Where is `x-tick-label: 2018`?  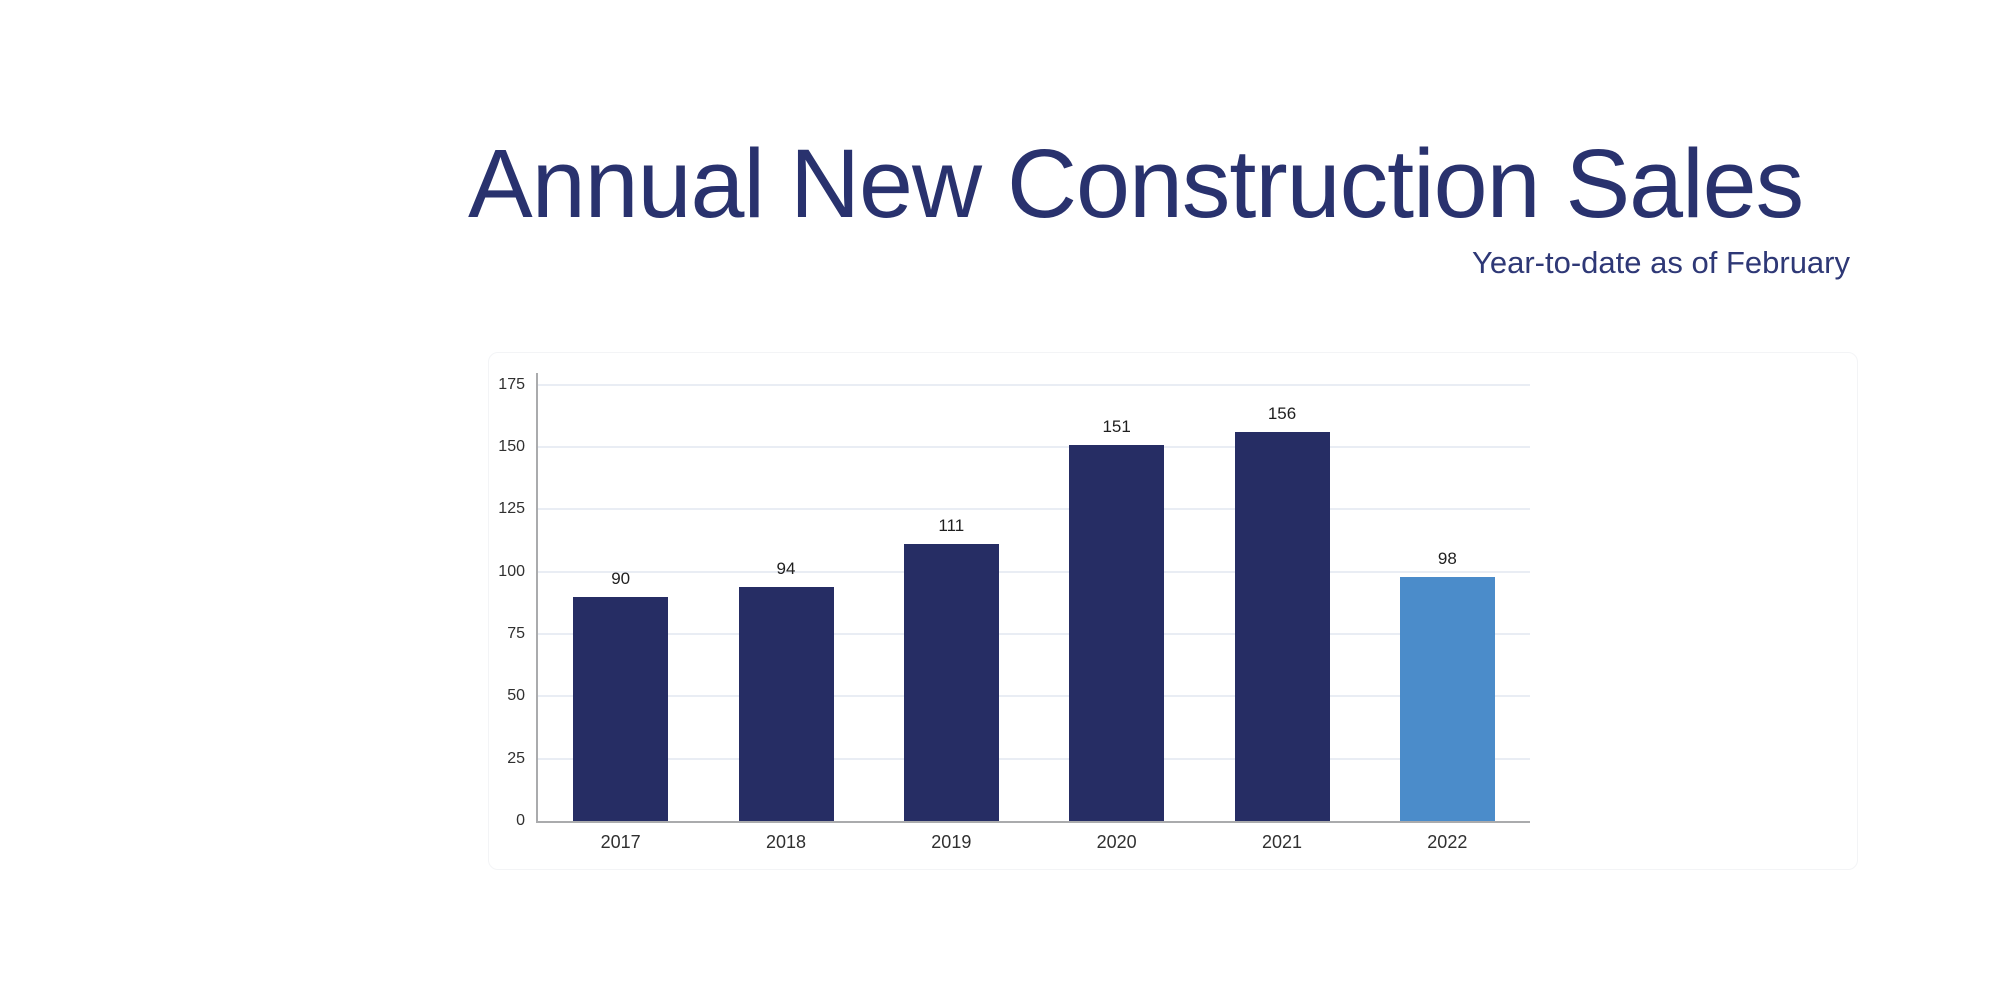
x-tick-label: 2018 is located at coordinates (786, 842).